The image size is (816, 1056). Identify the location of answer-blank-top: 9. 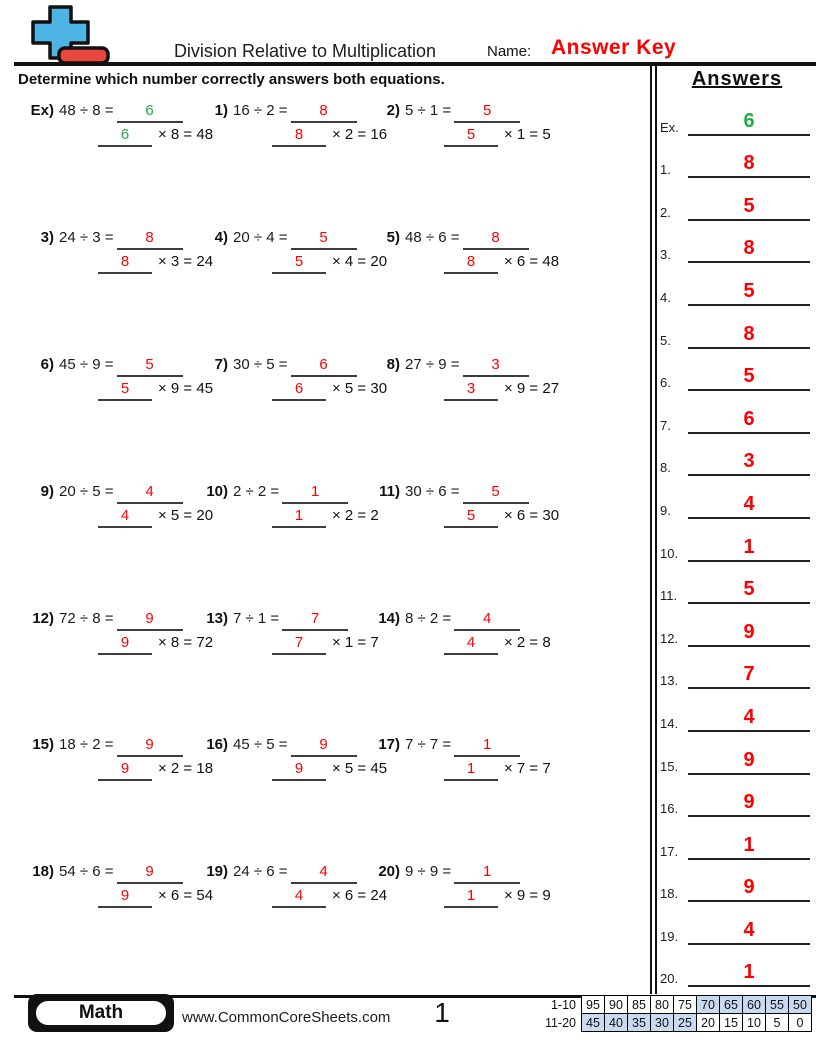
(323, 746).